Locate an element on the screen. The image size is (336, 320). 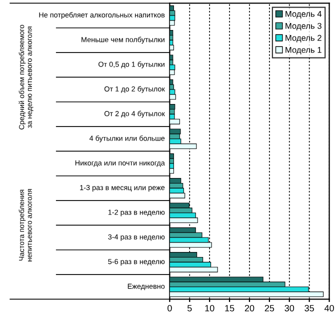
x-tick-label: 20 is located at coordinates (249, 308).